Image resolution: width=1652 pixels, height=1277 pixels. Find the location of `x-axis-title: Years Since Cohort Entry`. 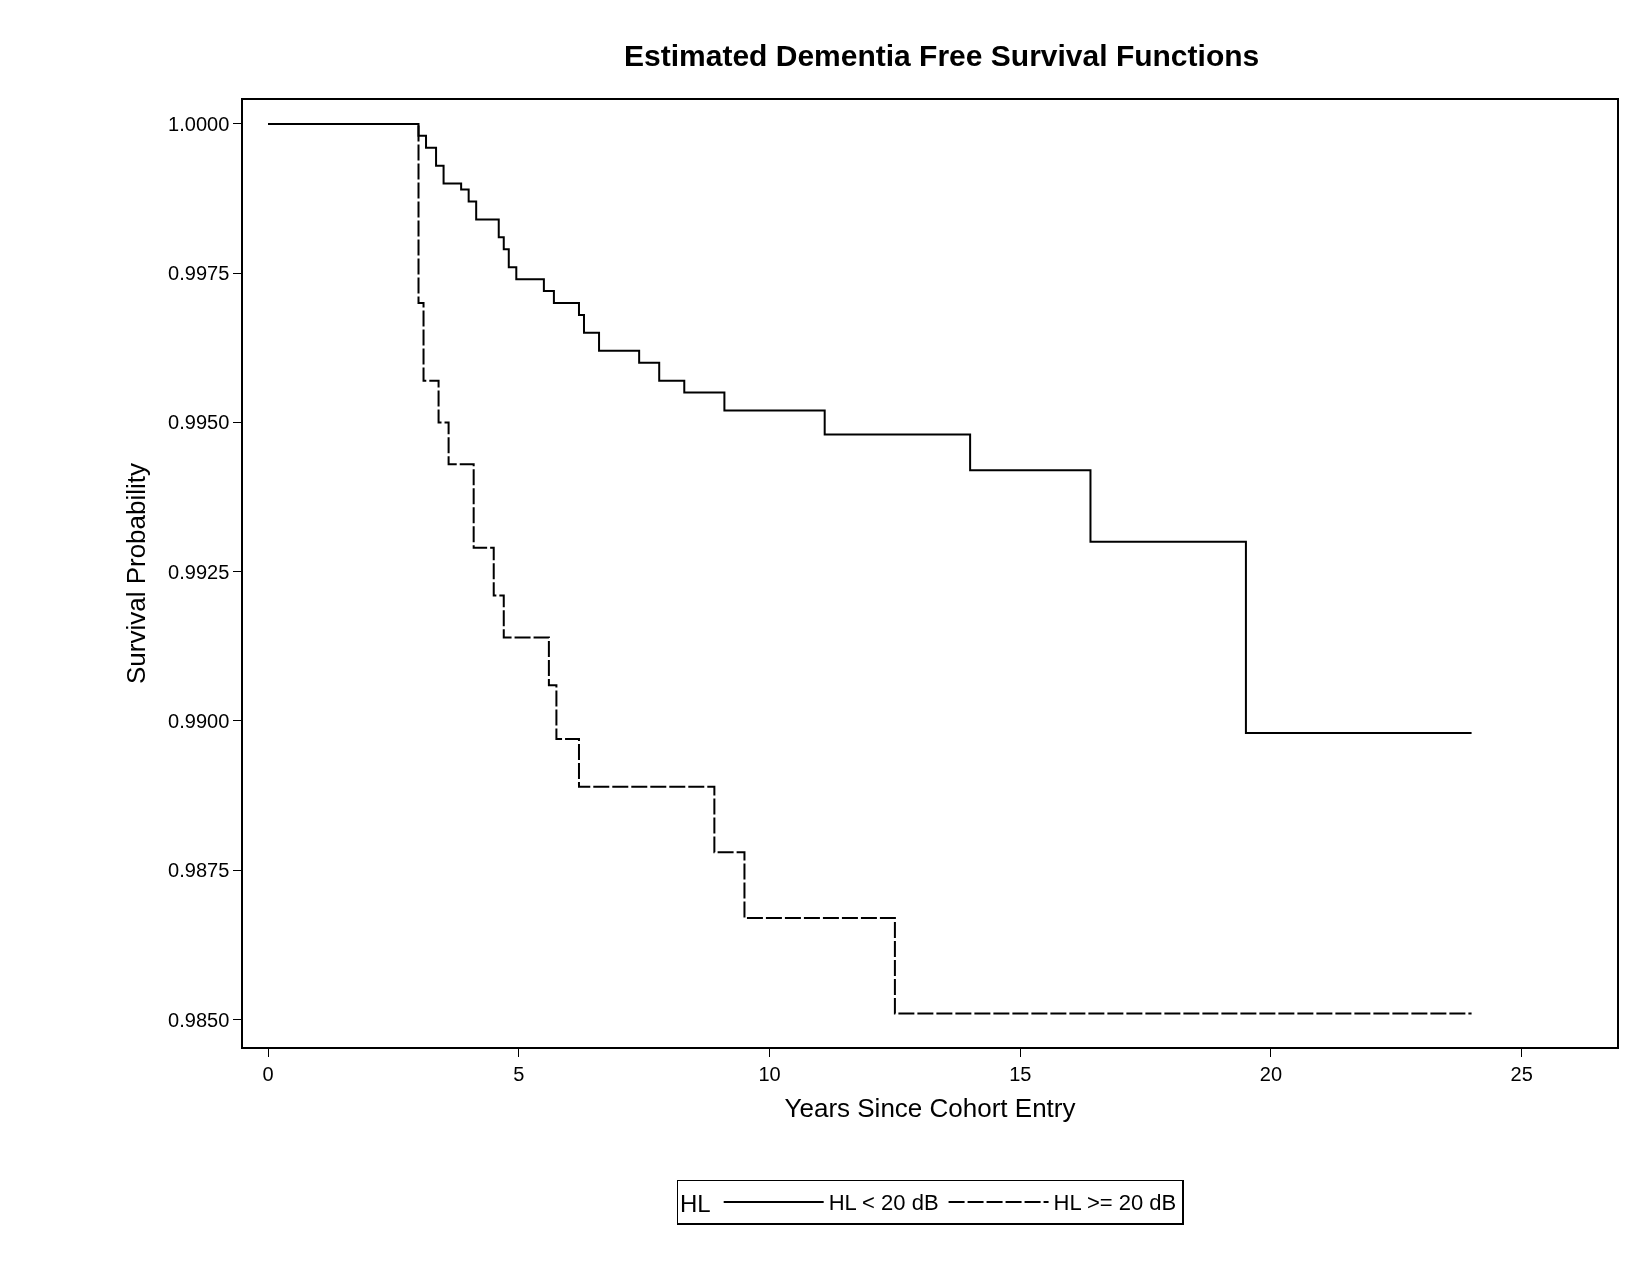

x-axis-title: Years Since Cohort Entry is located at coordinates (930, 1107).